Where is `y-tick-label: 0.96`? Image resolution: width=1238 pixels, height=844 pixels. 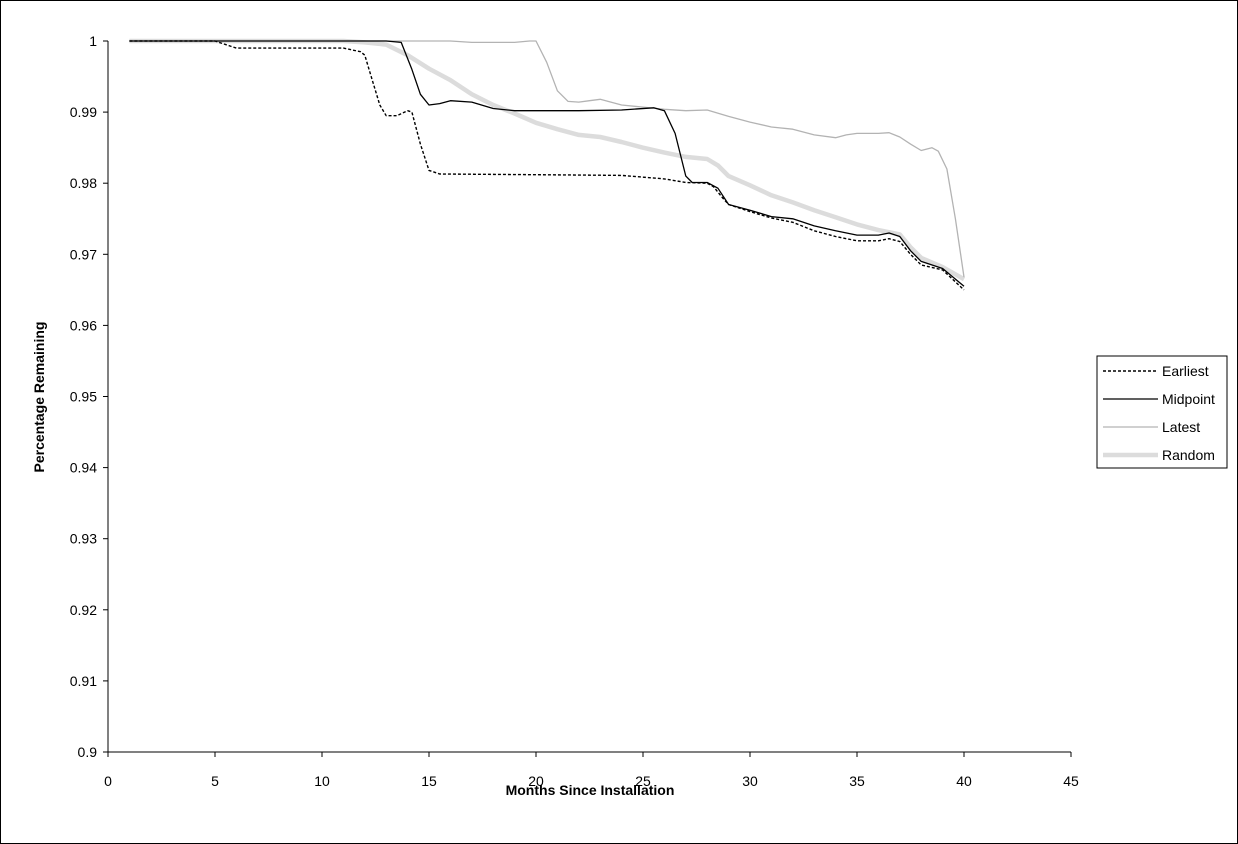
y-tick-label: 0.96 is located at coordinates (83, 325).